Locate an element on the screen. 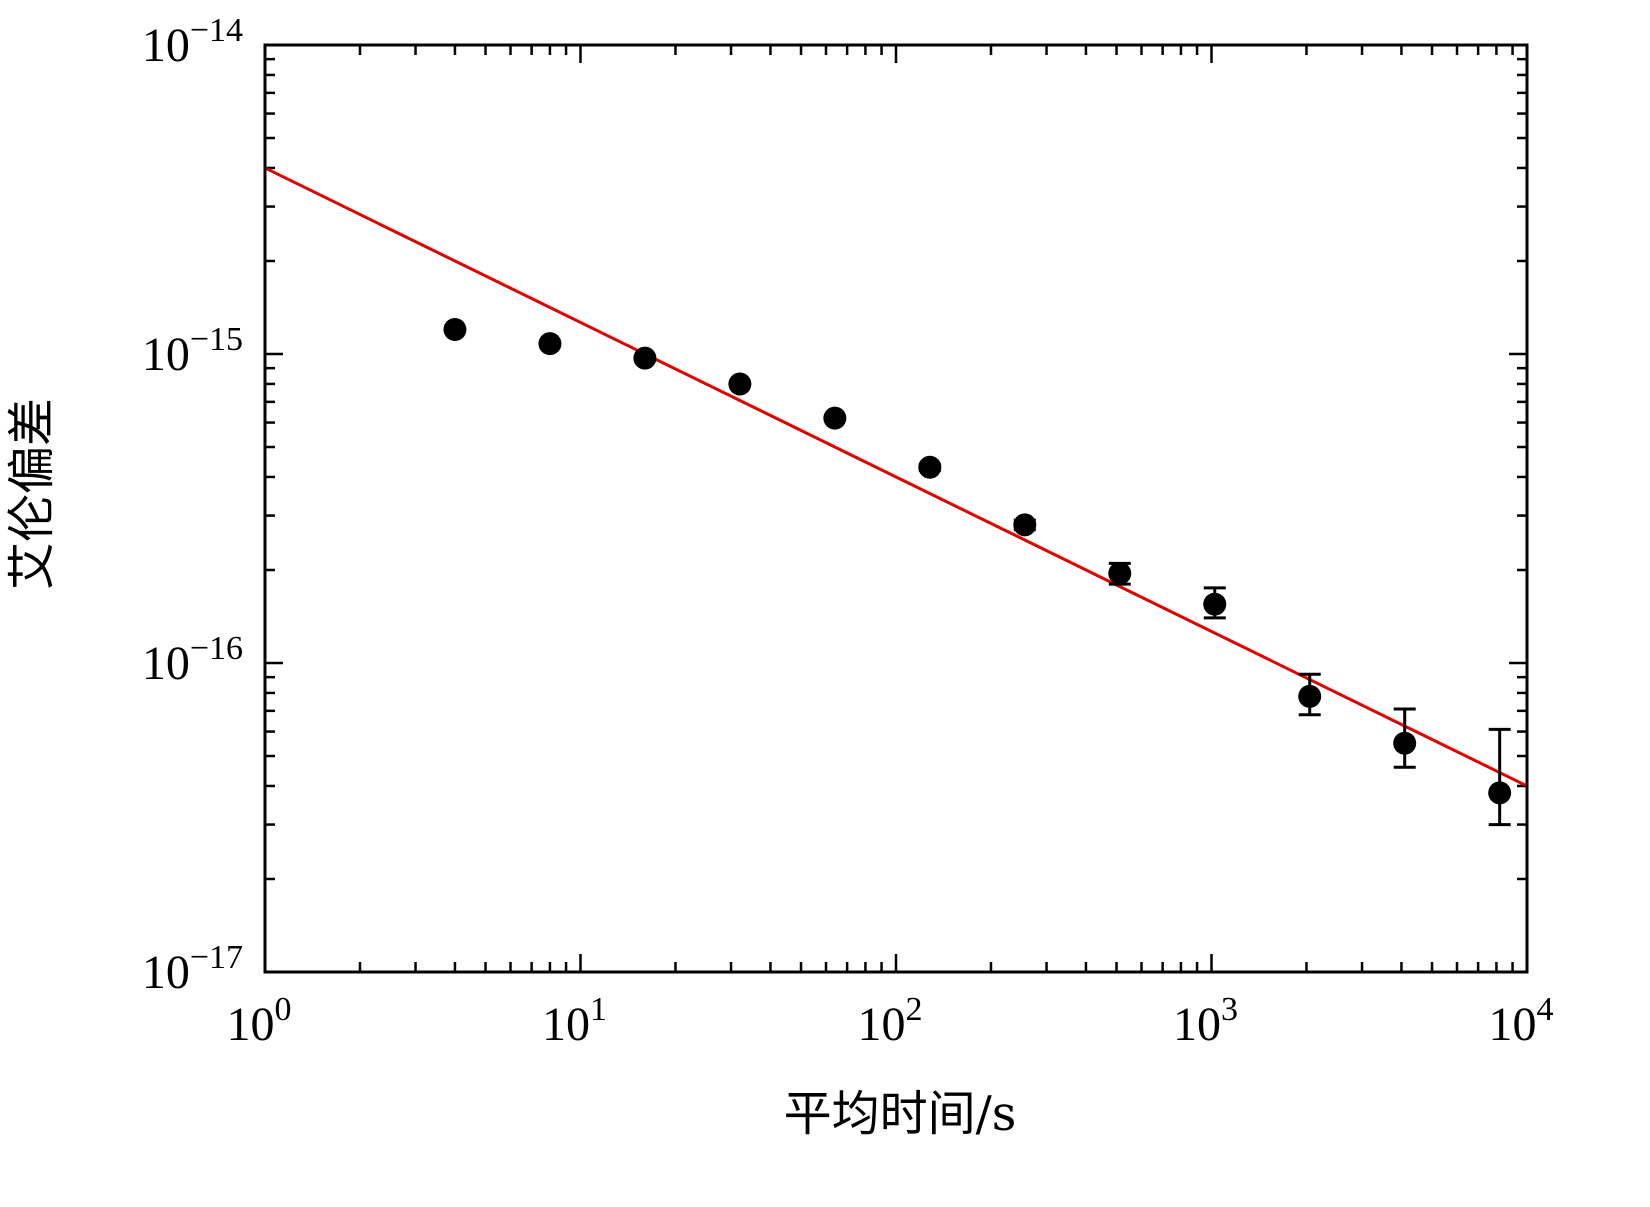  y-tick-label: 10−17 is located at coordinates (192, 969).